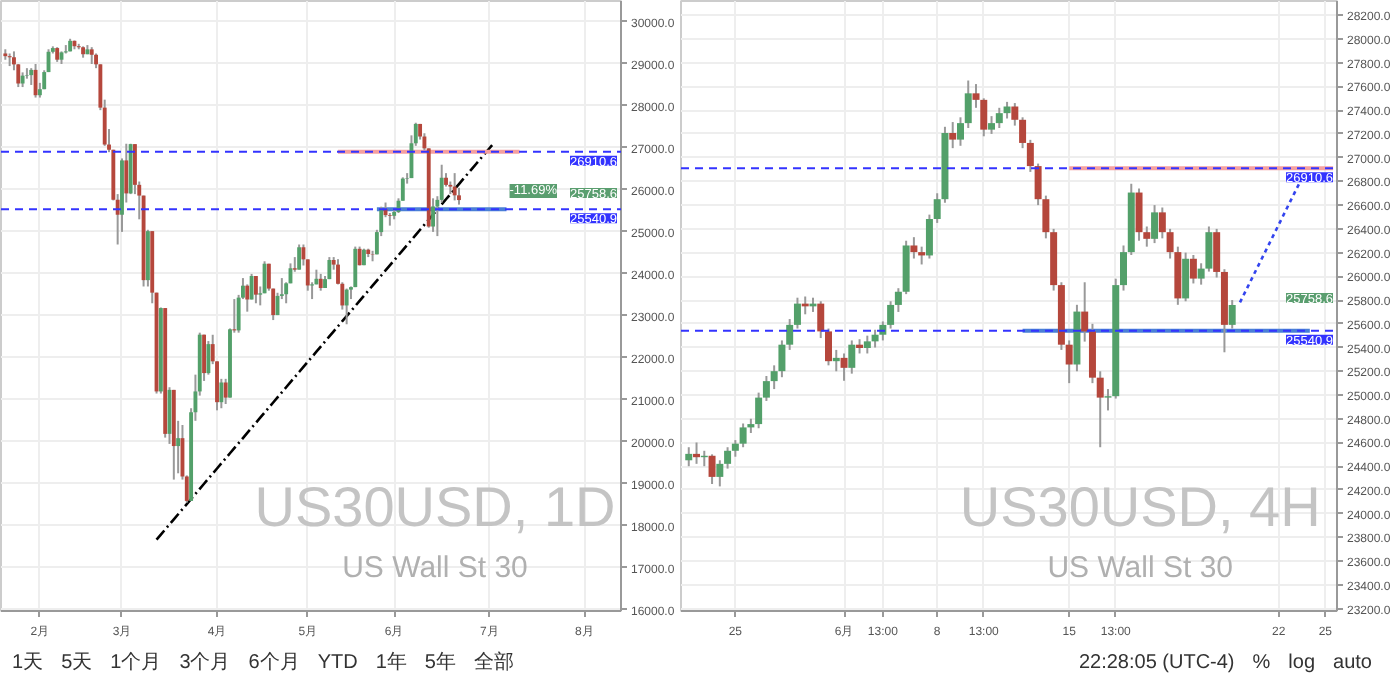 This screenshot has height=678, width=1396. What do you see at coordinates (274, 663) in the screenshot?
I see `text: 6个月` at bounding box center [274, 663].